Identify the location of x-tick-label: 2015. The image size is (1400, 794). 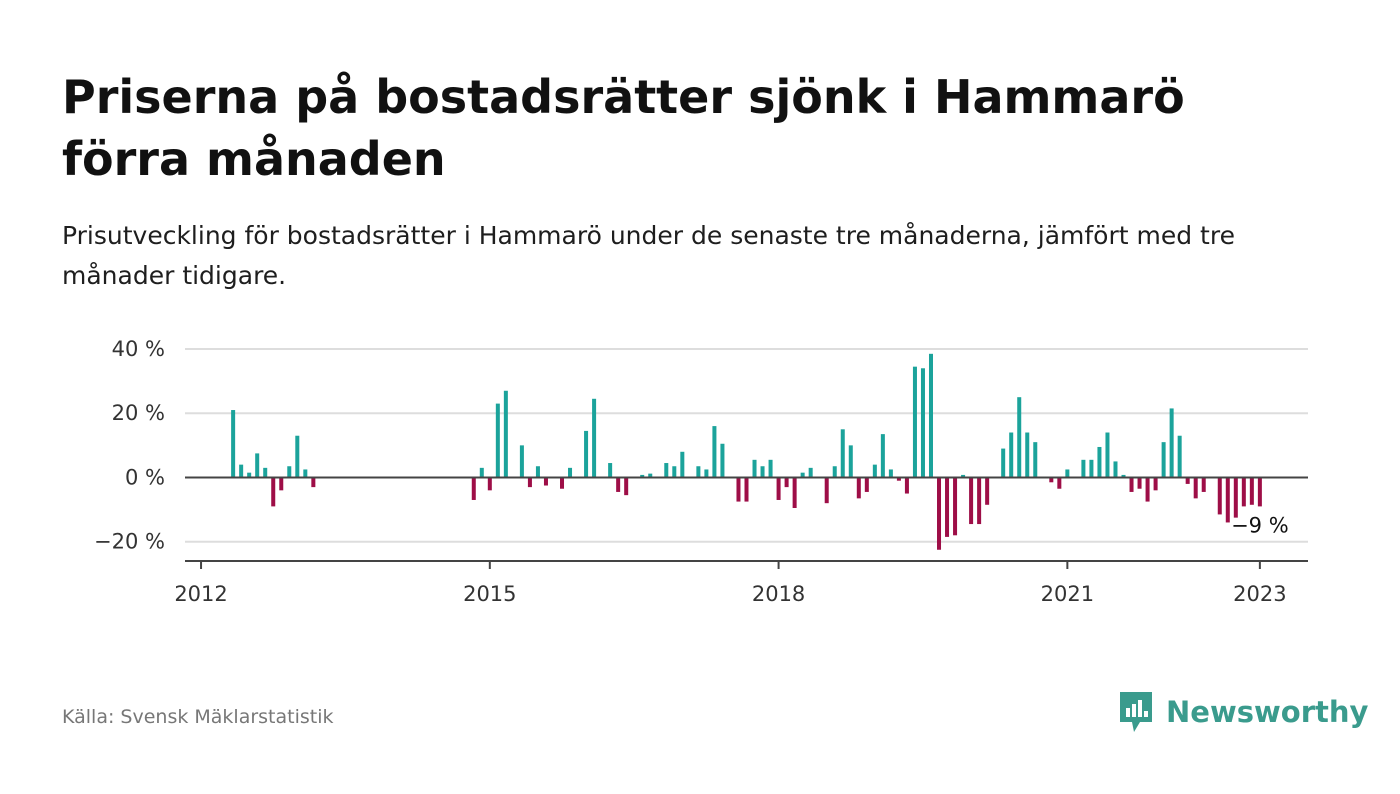
(489, 594).